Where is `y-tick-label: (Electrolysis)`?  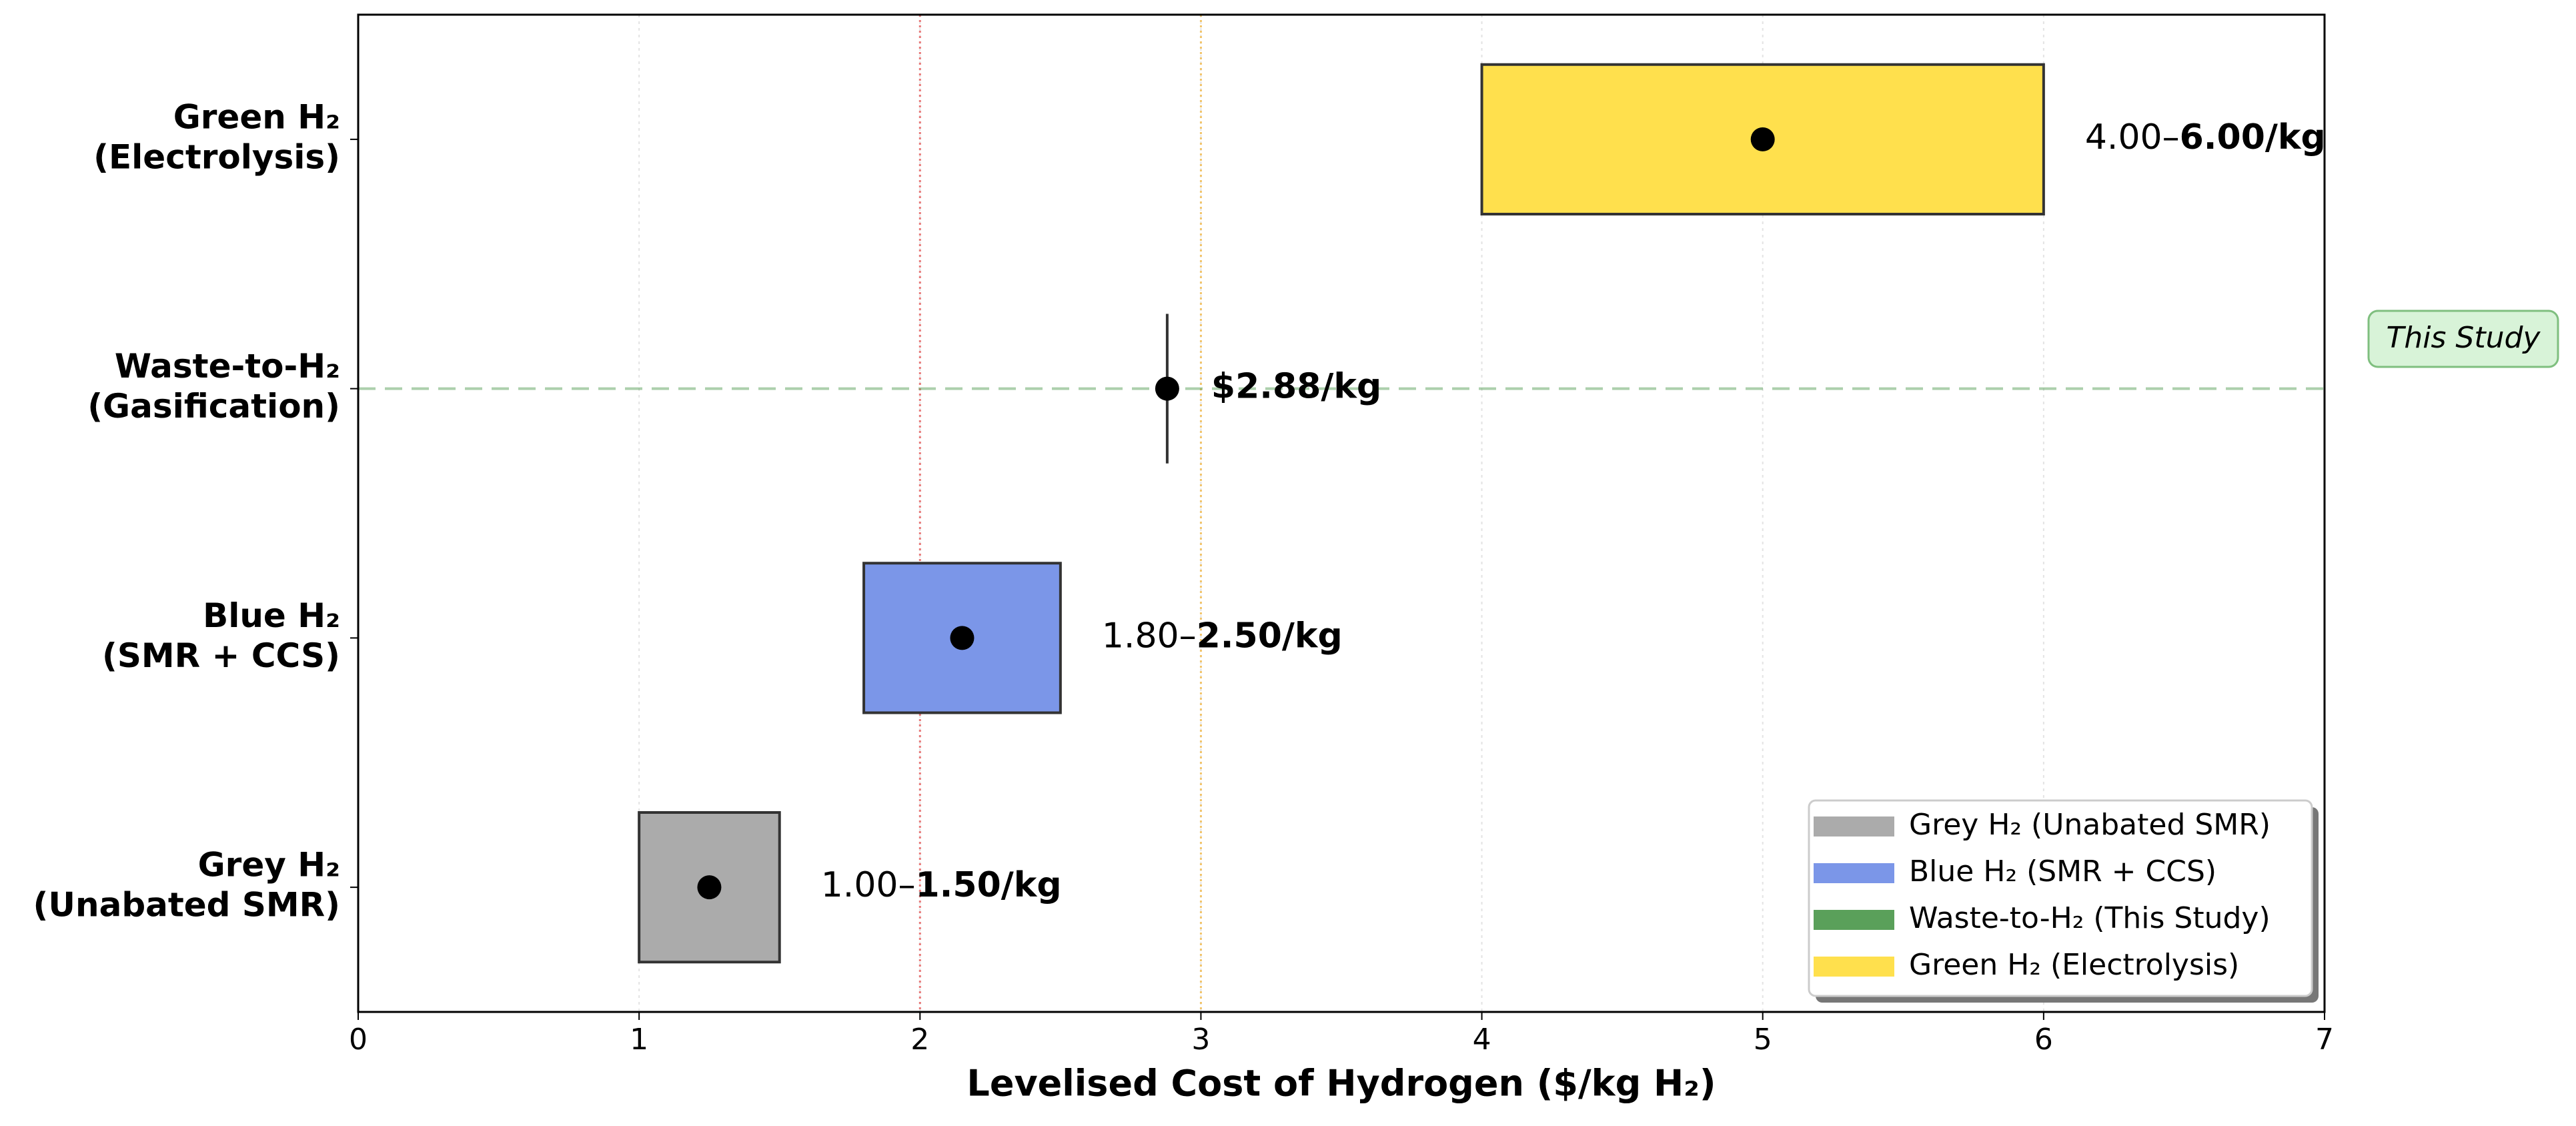
y-tick-label: (Electrolysis) is located at coordinates (217, 156).